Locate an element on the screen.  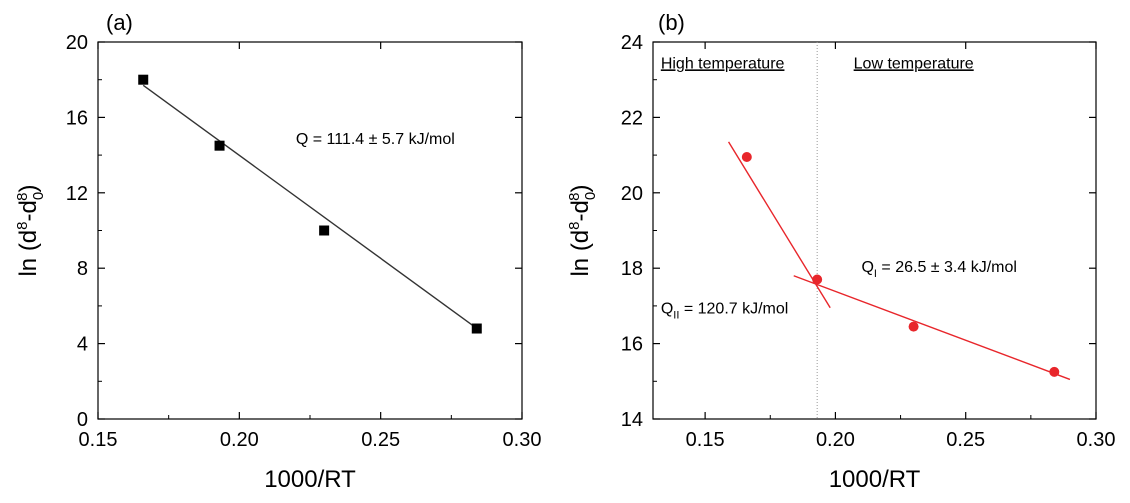
annotation-subscript: II is located at coordinates (676, 315).